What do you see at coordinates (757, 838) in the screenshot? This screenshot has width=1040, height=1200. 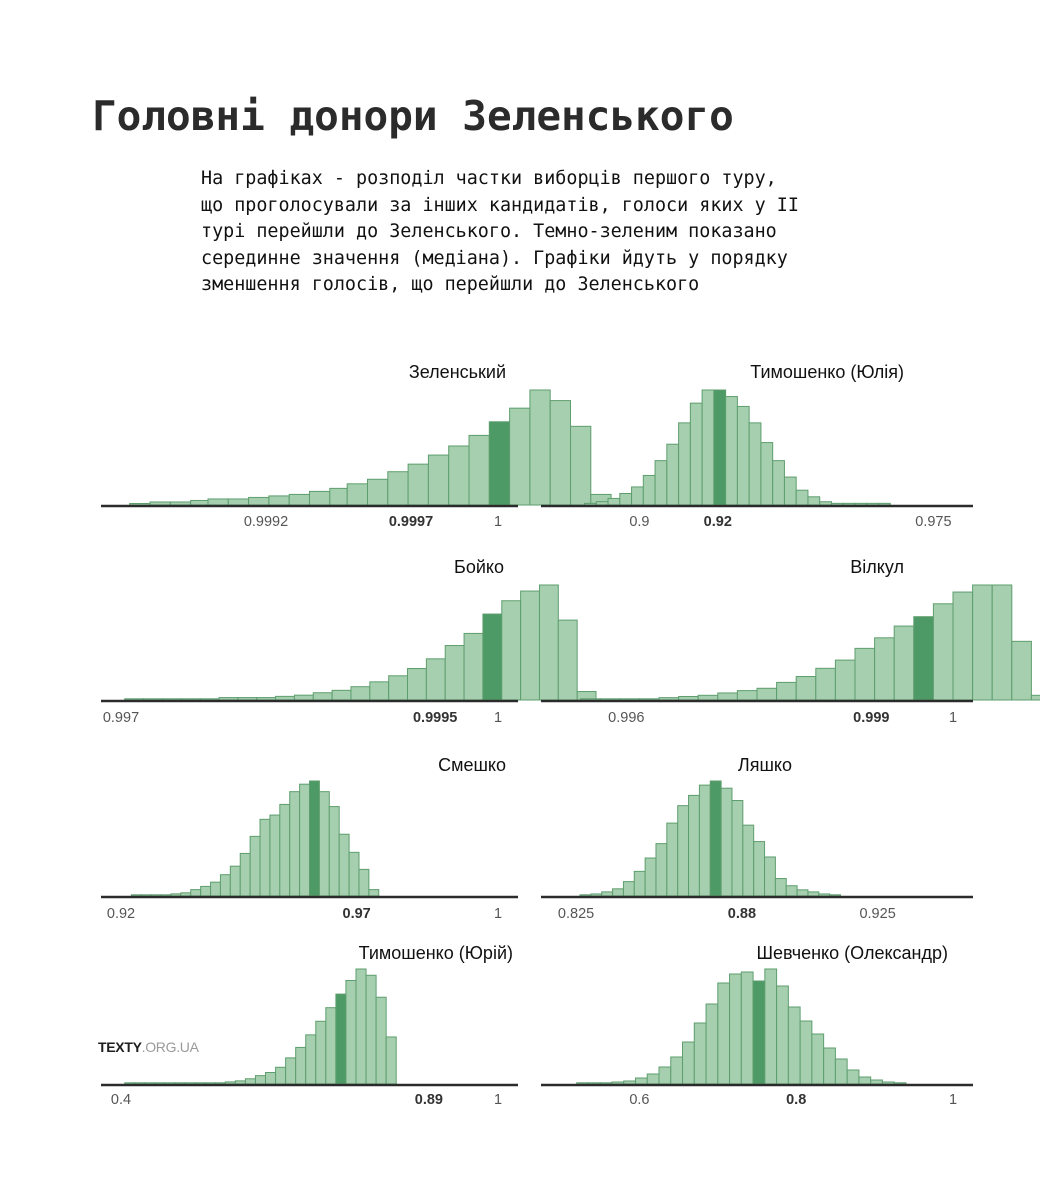 I see `histogram-panel: 0.825 0.88 0.925 Ляшко` at bounding box center [757, 838].